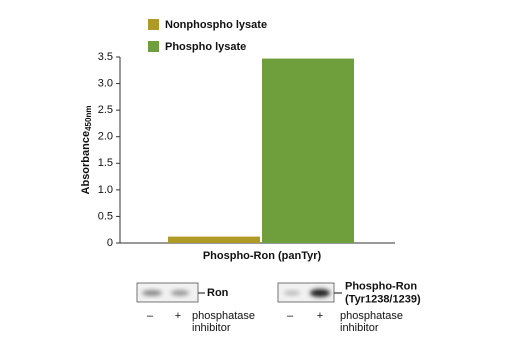  I want to click on y-tick-label: 1.5, so click(105, 163).